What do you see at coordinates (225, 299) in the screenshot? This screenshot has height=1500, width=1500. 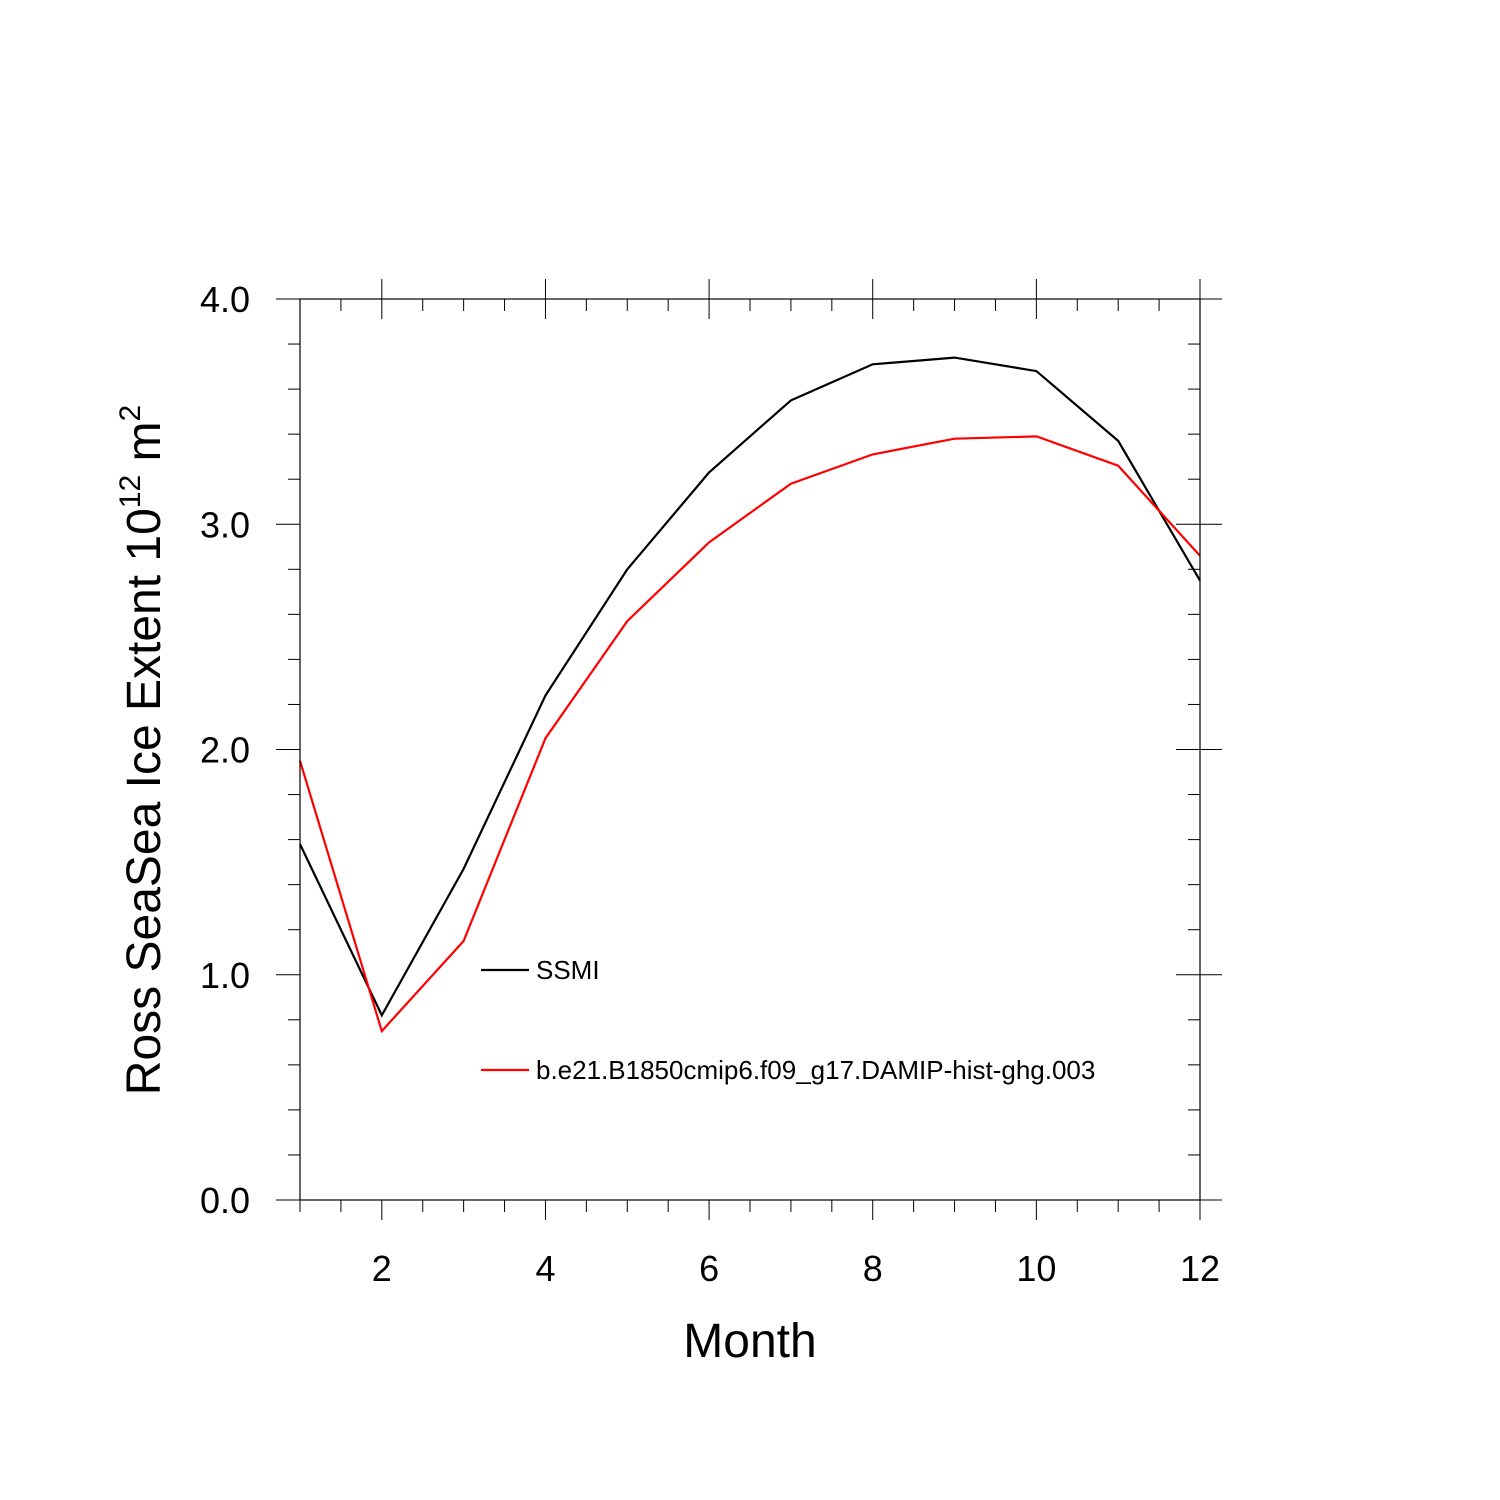 I see `y-tick-label: 4.0` at bounding box center [225, 299].